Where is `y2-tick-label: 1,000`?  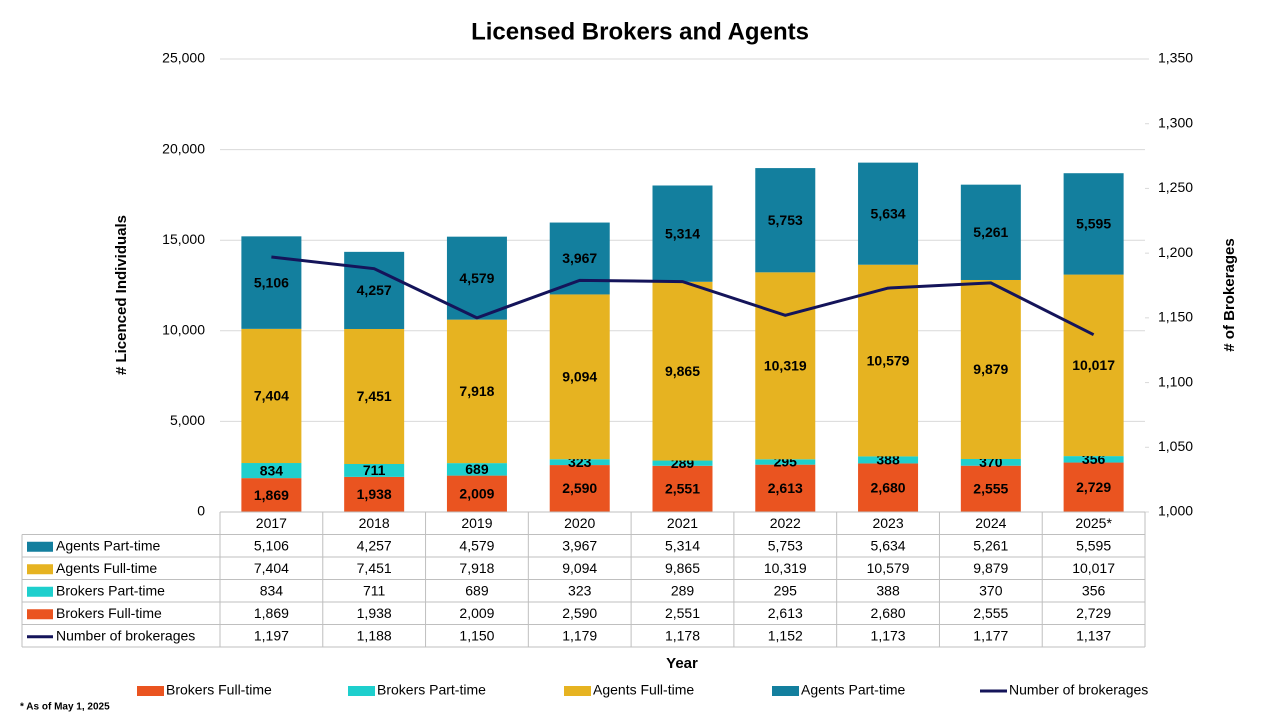 y2-tick-label: 1,000 is located at coordinates (1175, 511).